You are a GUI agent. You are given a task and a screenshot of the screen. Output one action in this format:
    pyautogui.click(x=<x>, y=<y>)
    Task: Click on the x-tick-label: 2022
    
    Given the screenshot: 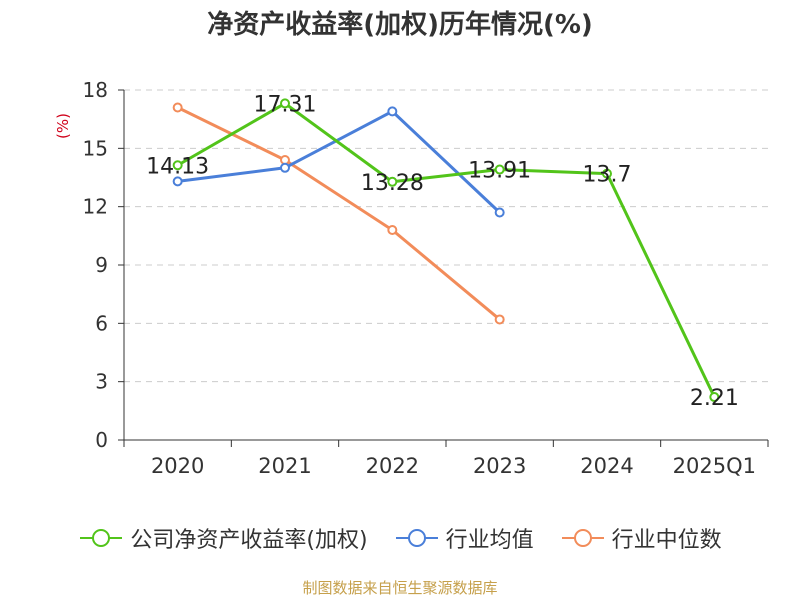 What is the action you would take?
    pyautogui.click(x=392, y=466)
    